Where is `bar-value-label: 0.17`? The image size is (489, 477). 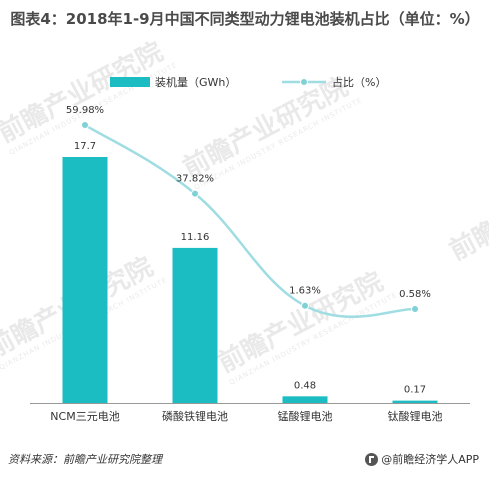
bar-value-label: 0.17 is located at coordinates (415, 390).